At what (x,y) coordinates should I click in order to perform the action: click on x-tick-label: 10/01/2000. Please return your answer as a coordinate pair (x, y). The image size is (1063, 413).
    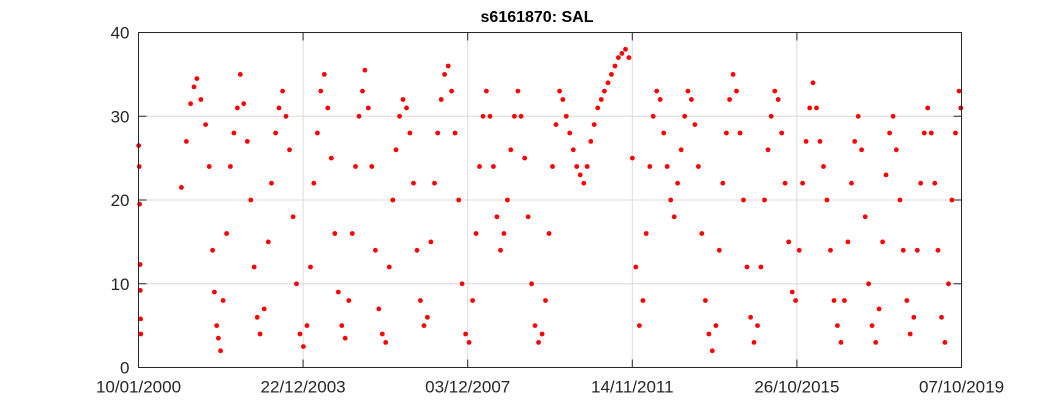
    Looking at the image, I should click on (138, 387).